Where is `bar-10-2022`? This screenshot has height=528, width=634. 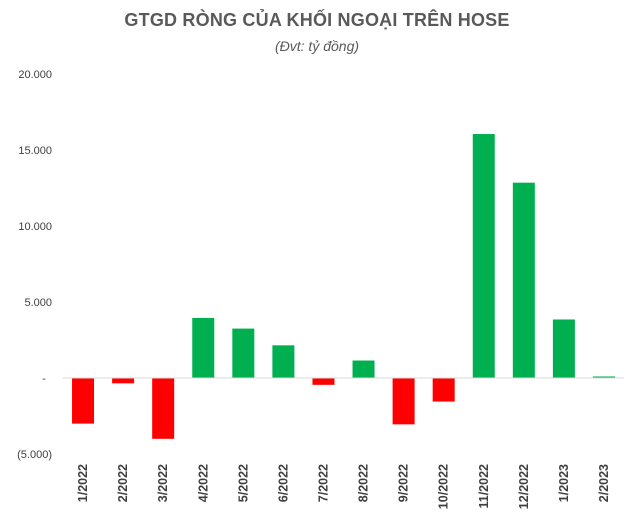
bar-10-2022 is located at coordinates (443, 390).